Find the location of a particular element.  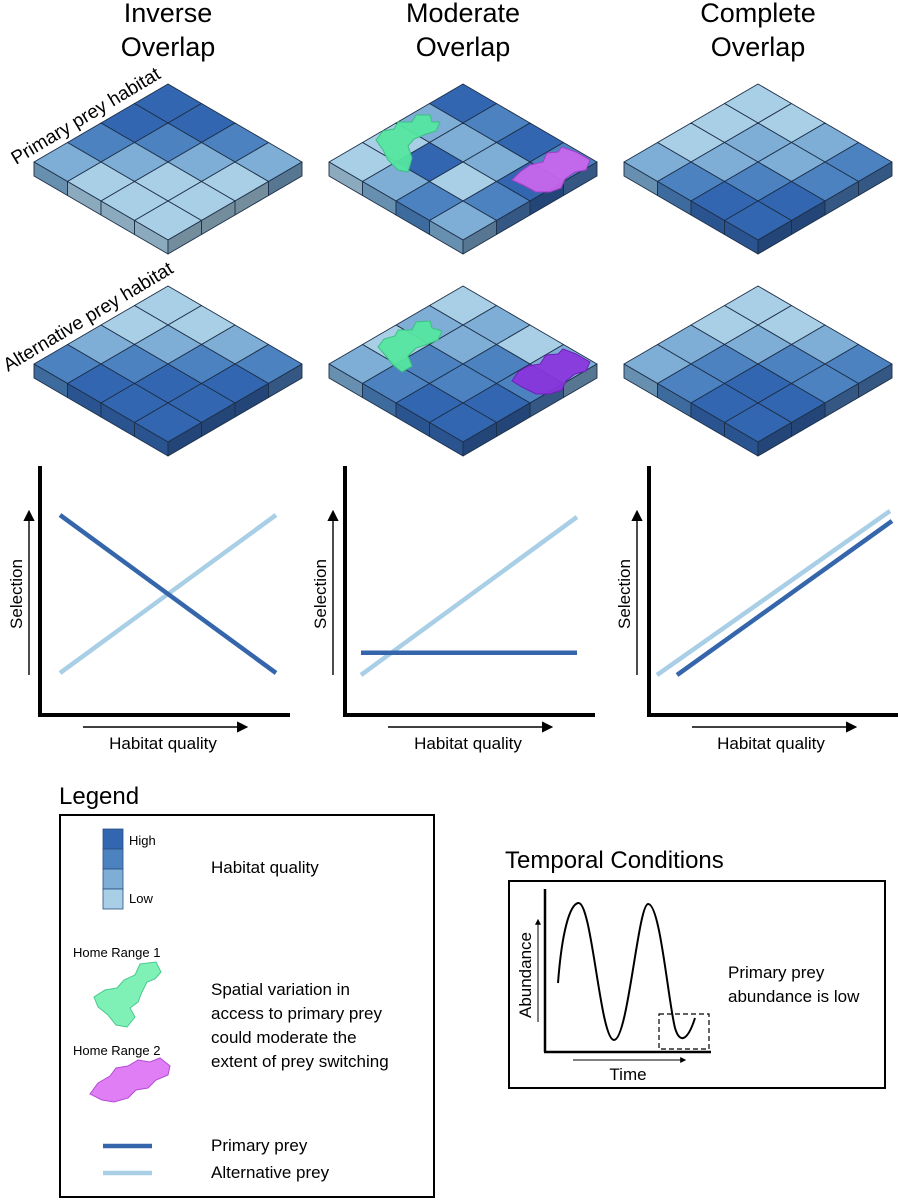

column-title-complete-line2: Overlap is located at coordinates (758, 47).